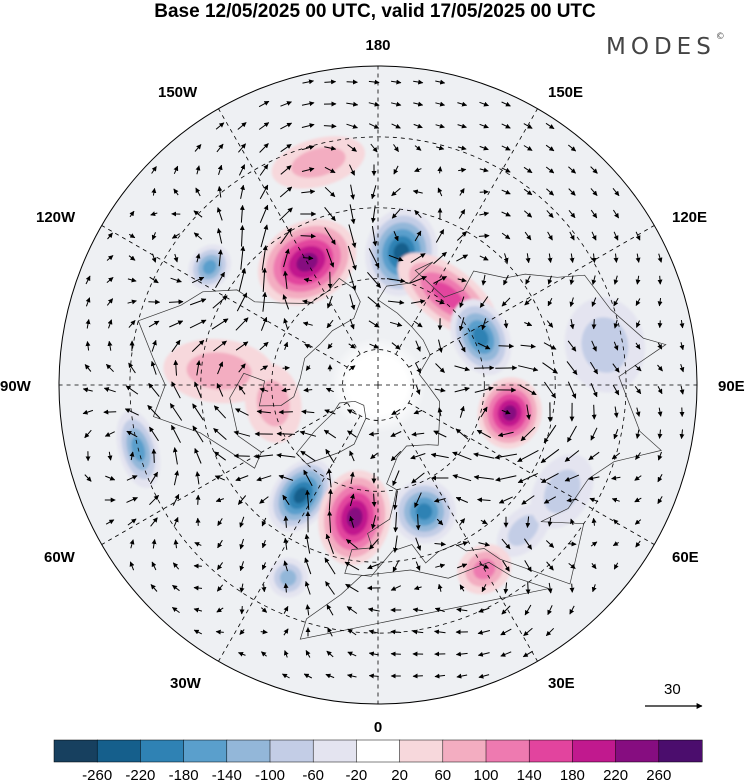 Image resolution: width=750 pixels, height=783 pixels. What do you see at coordinates (97, 775) in the screenshot?
I see `colorbar-tick-label: -260` at bounding box center [97, 775].